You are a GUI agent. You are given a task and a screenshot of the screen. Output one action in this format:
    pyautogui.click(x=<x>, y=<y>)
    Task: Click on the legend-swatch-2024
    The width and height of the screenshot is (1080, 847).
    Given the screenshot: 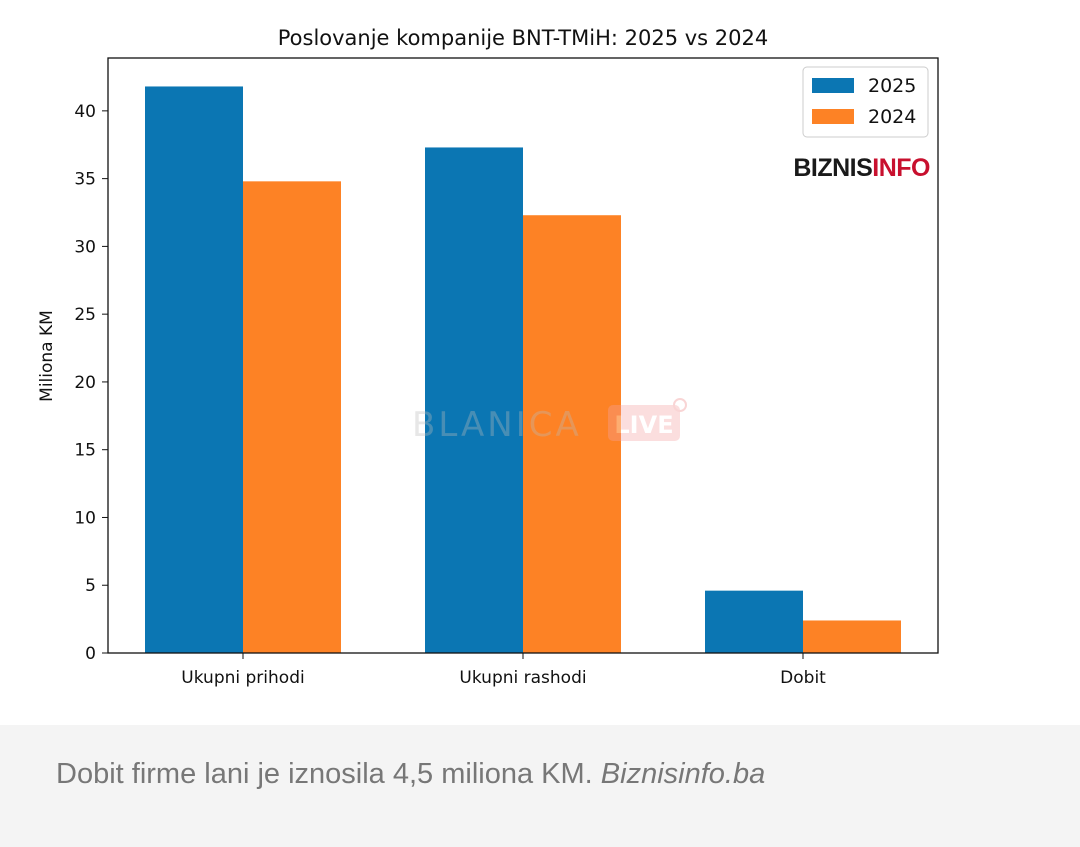 What is the action you would take?
    pyautogui.click(x=833, y=116)
    